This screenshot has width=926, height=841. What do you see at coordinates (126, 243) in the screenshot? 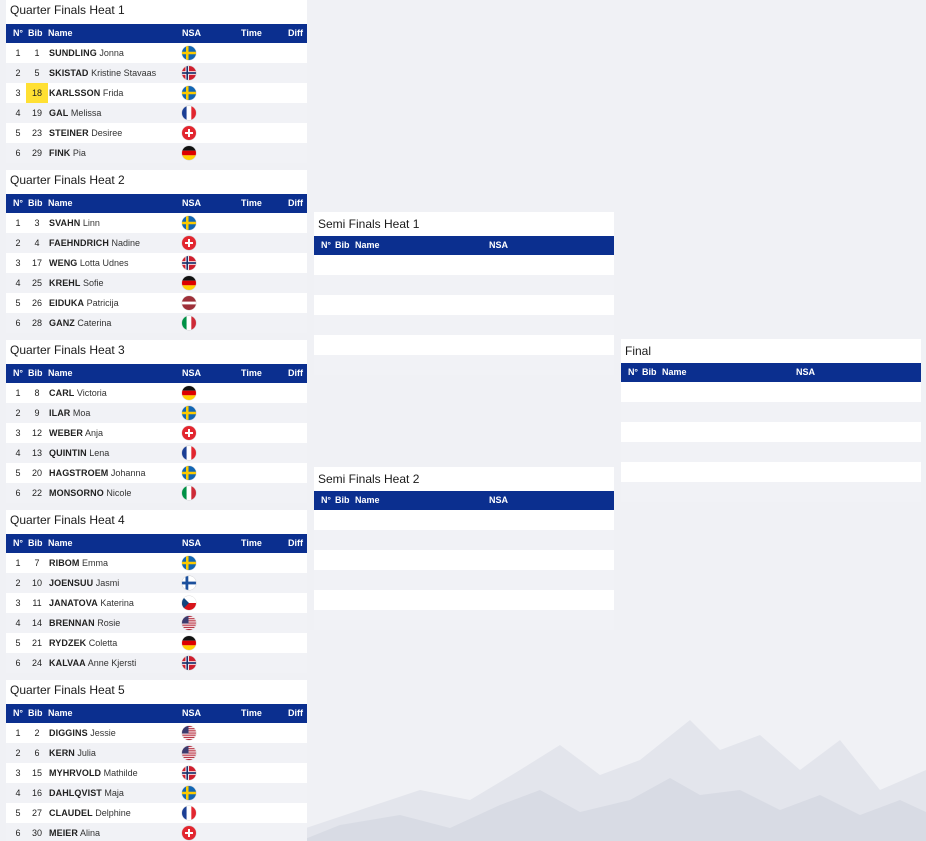
I see `athlete-first-name: Nadine` at bounding box center [126, 243].